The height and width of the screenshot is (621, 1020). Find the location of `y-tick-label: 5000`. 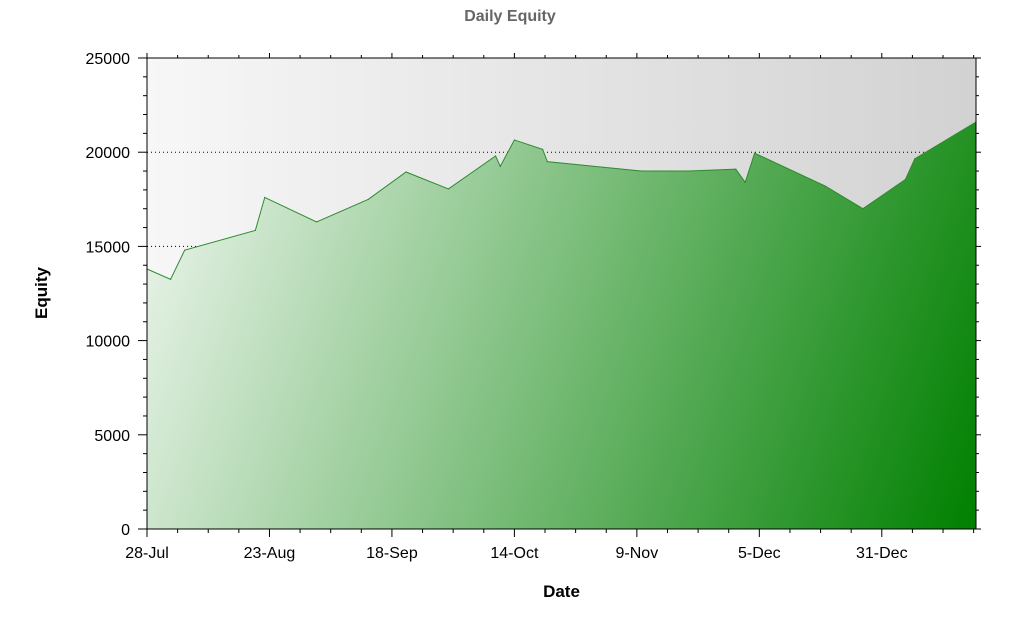

y-tick-label: 5000 is located at coordinates (112, 436).